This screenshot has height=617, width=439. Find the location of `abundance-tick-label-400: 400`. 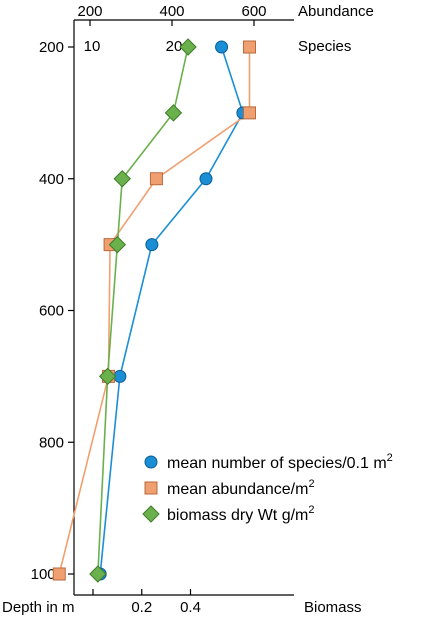

abundance-tick-label-400: 400 is located at coordinates (171, 11).